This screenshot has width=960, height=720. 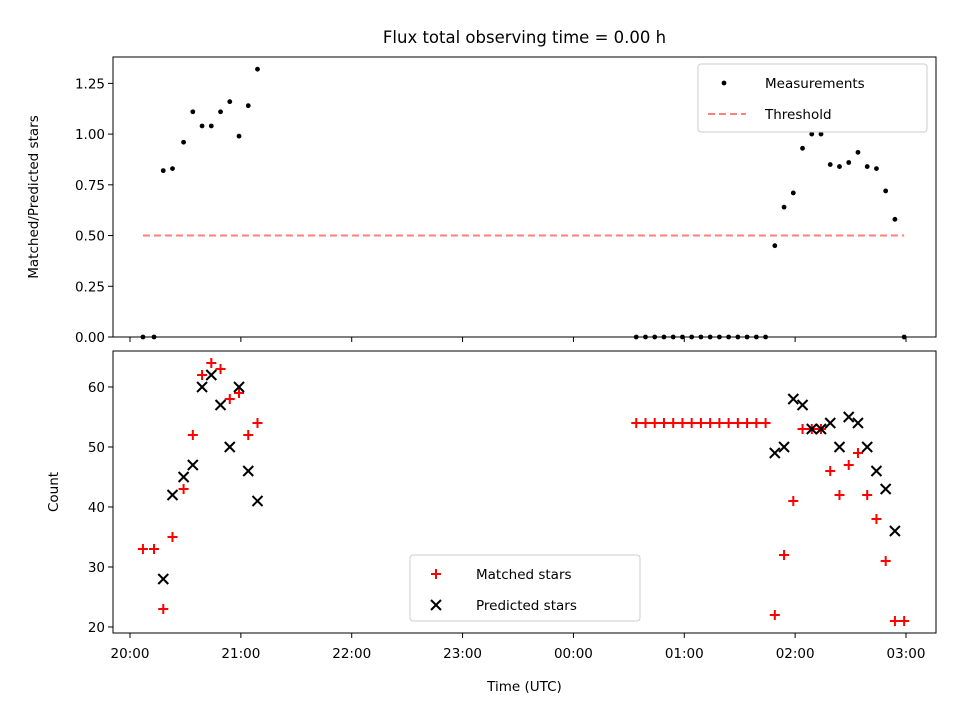 What do you see at coordinates (90, 135) in the screenshot?
I see `y-tick-label: 1.00` at bounding box center [90, 135].